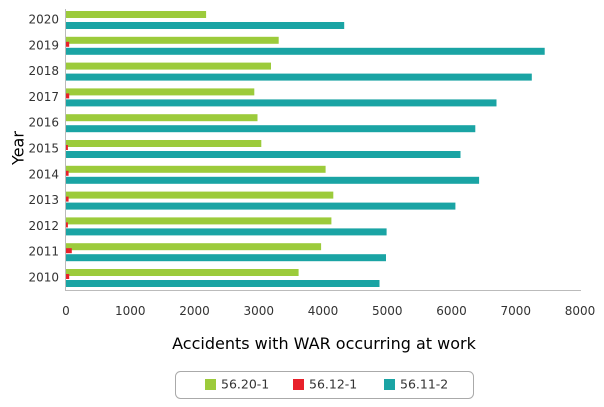 The image size is (604, 407). I want to click on bar-2015-56.11-2, so click(263, 154).